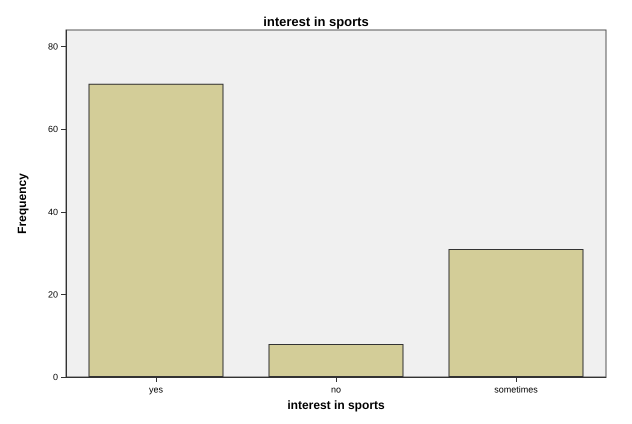 This screenshot has width=632, height=424. What do you see at coordinates (336, 389) in the screenshot?
I see `x-tick-label: no` at bounding box center [336, 389].